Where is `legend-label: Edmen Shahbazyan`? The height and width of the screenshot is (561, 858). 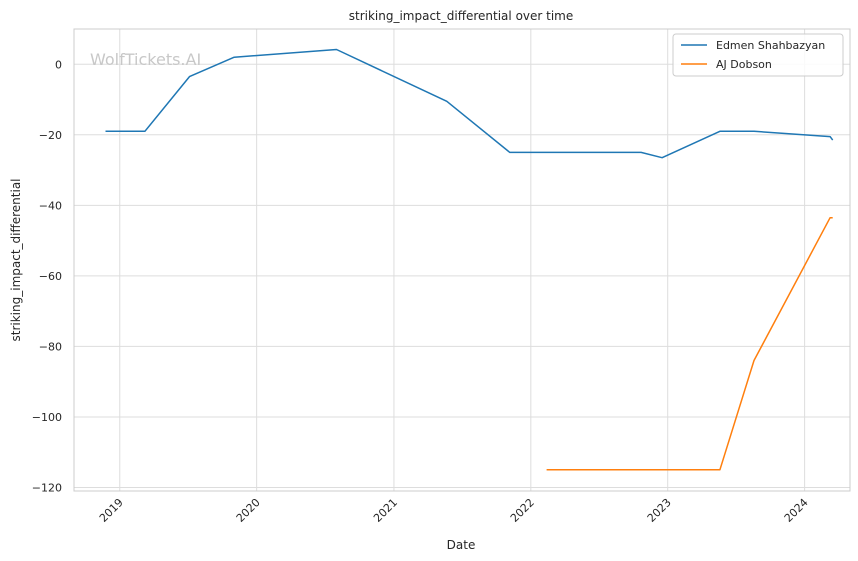
legend-label: Edmen Shahbazyan is located at coordinates (770, 45).